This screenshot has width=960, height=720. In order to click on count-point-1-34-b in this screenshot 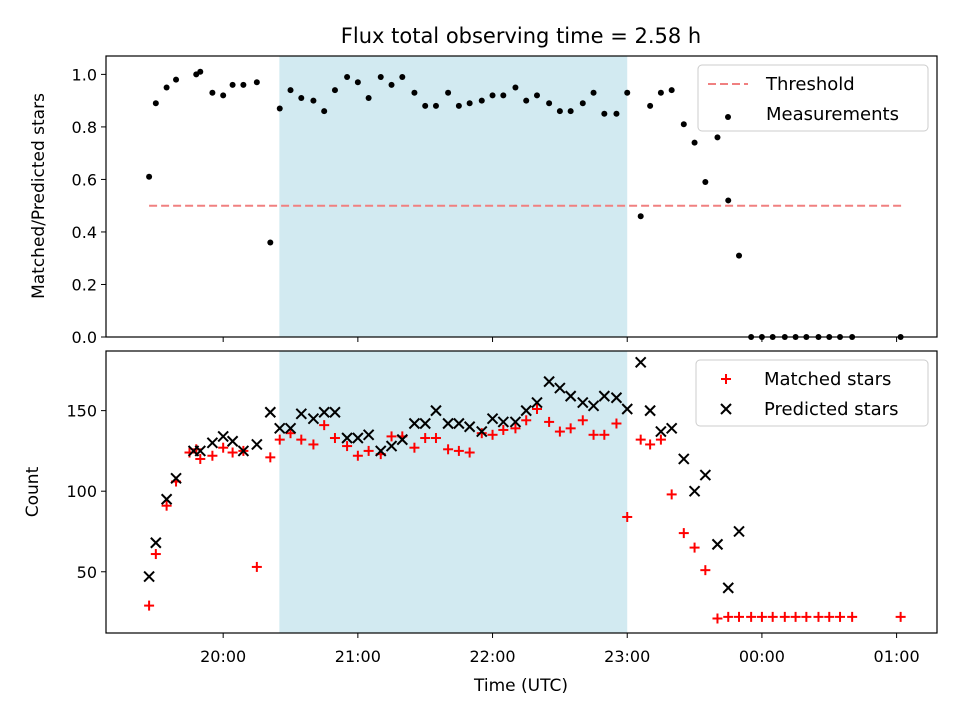, I will do `click(526, 410)`.